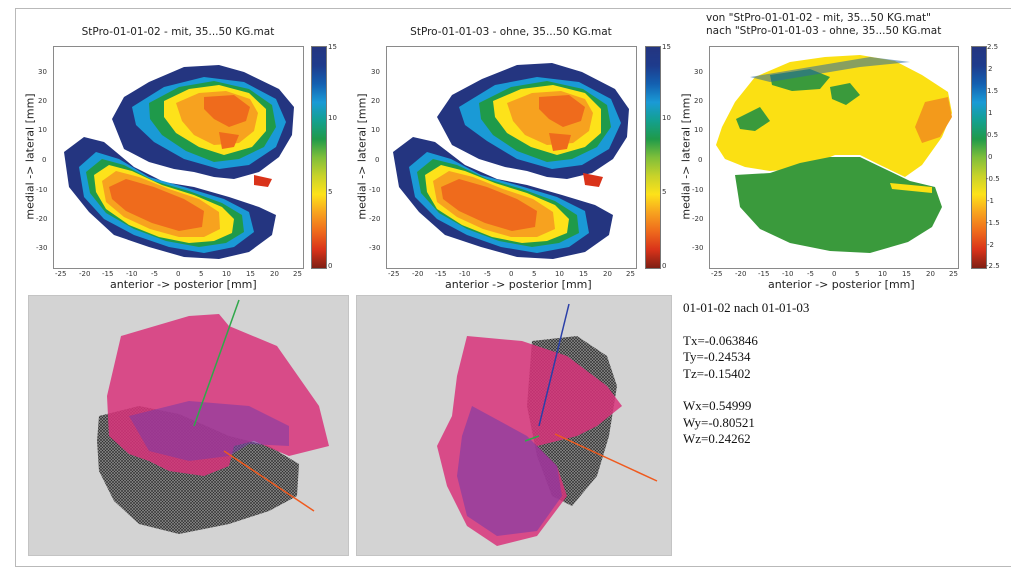 The height and width of the screenshot is (576, 1024). I want to click on 3d-view-1, so click(188, 425).